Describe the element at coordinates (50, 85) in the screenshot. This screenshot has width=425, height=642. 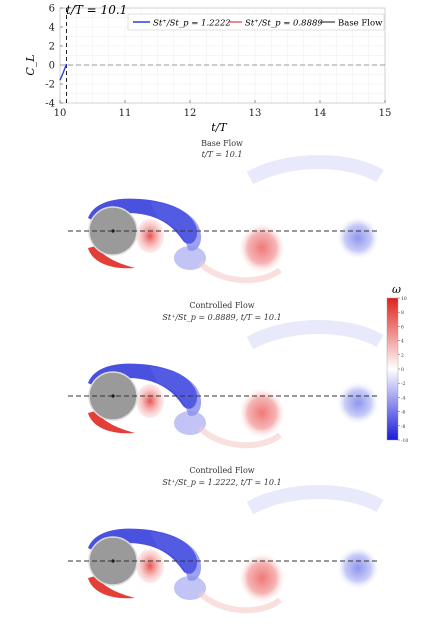
I see `y-tick-label: -2` at that location.